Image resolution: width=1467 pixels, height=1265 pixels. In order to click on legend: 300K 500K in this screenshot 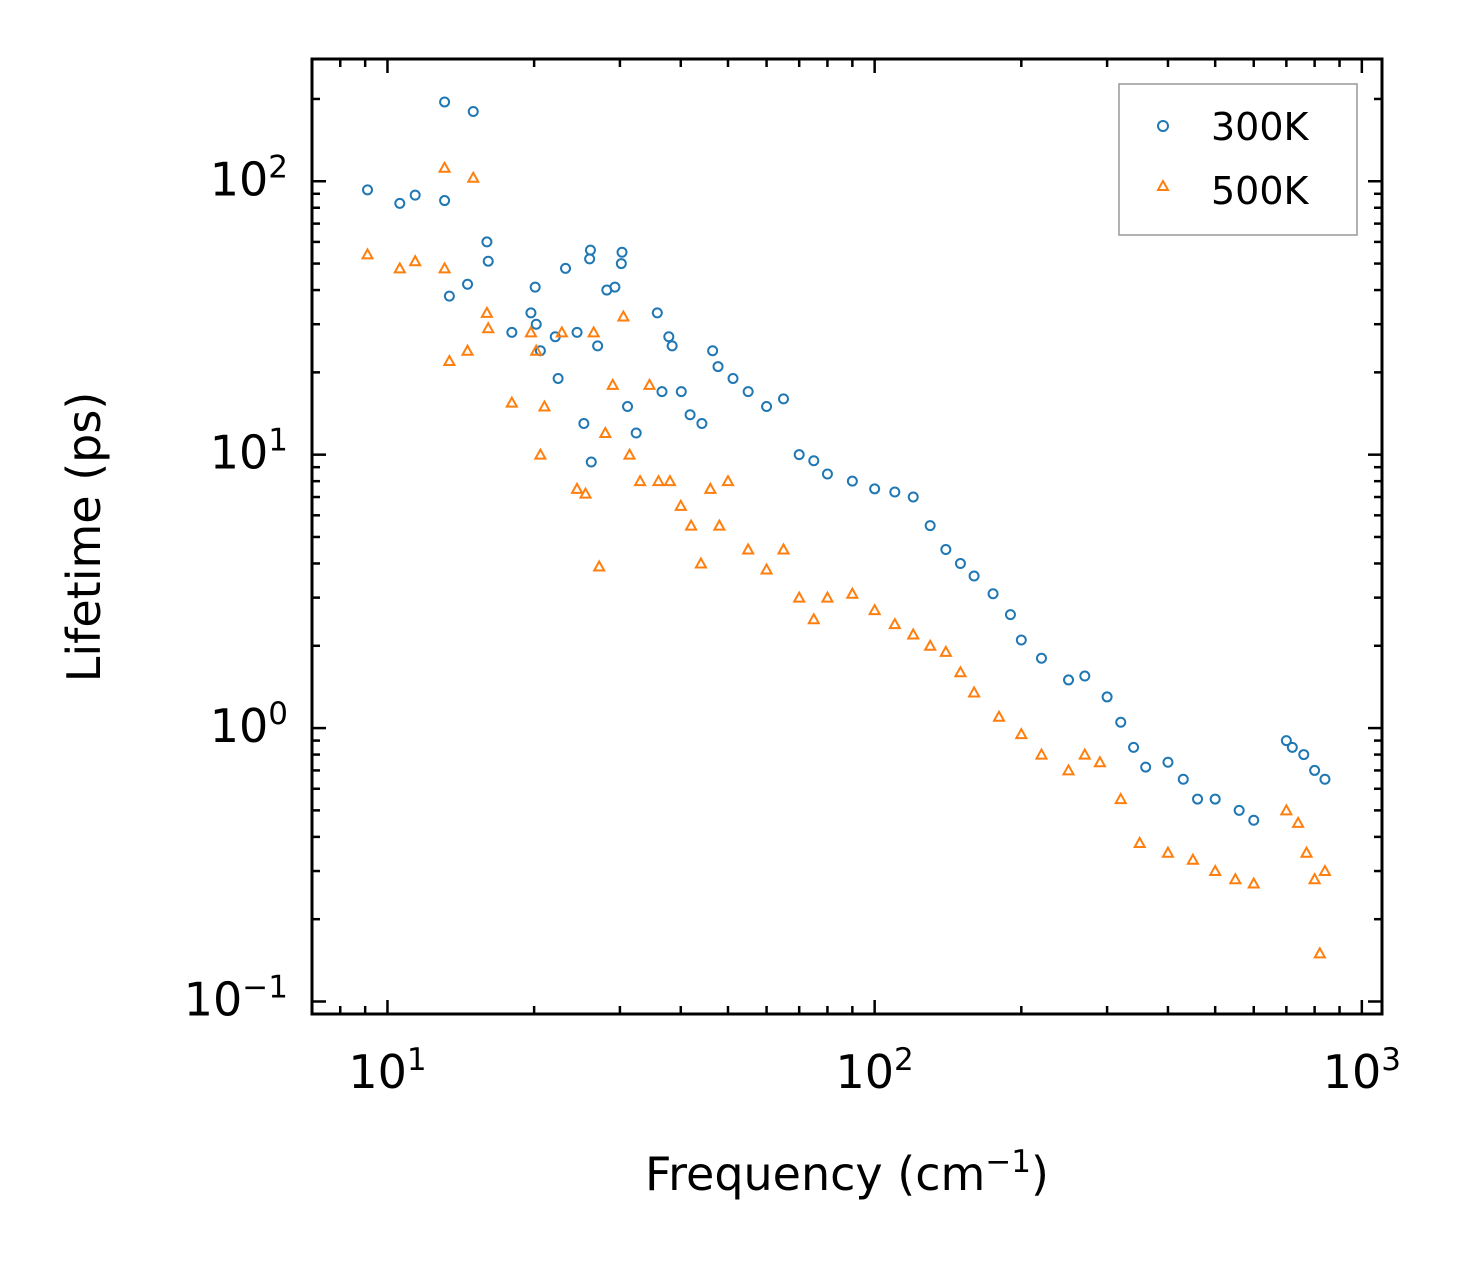, I will do `click(1238, 159)`.